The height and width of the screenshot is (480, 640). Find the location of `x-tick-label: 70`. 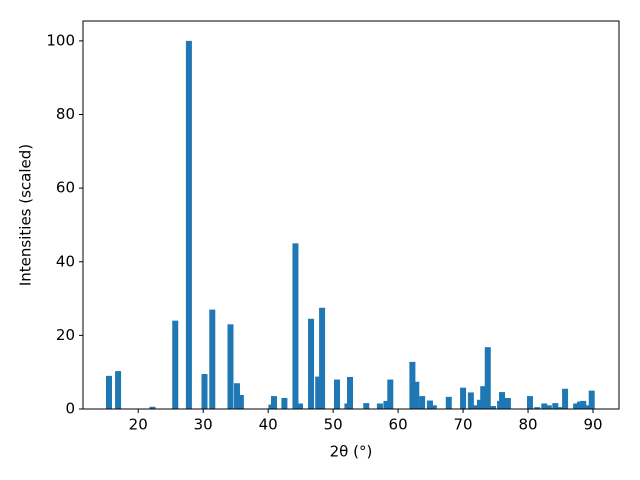

x-tick-label: 70 is located at coordinates (463, 425).